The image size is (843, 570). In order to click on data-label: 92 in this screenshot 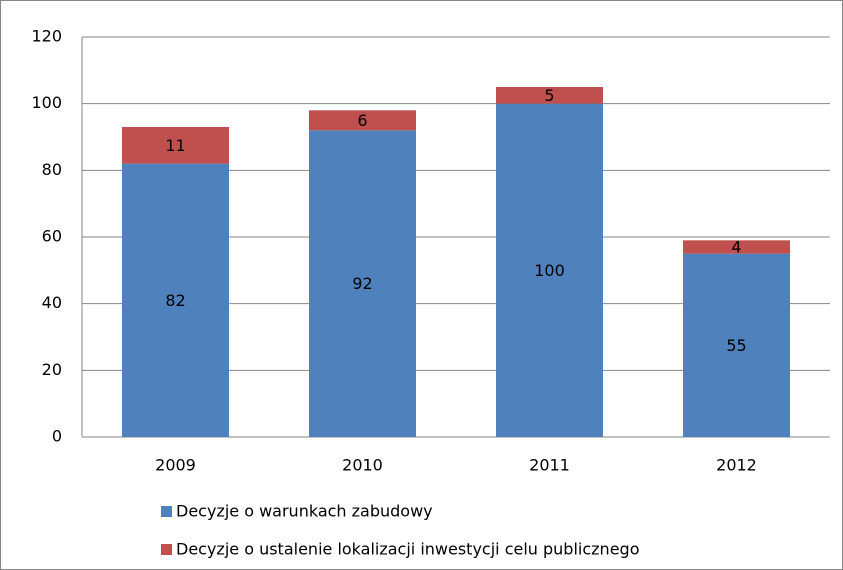, I will do `click(362, 283)`.